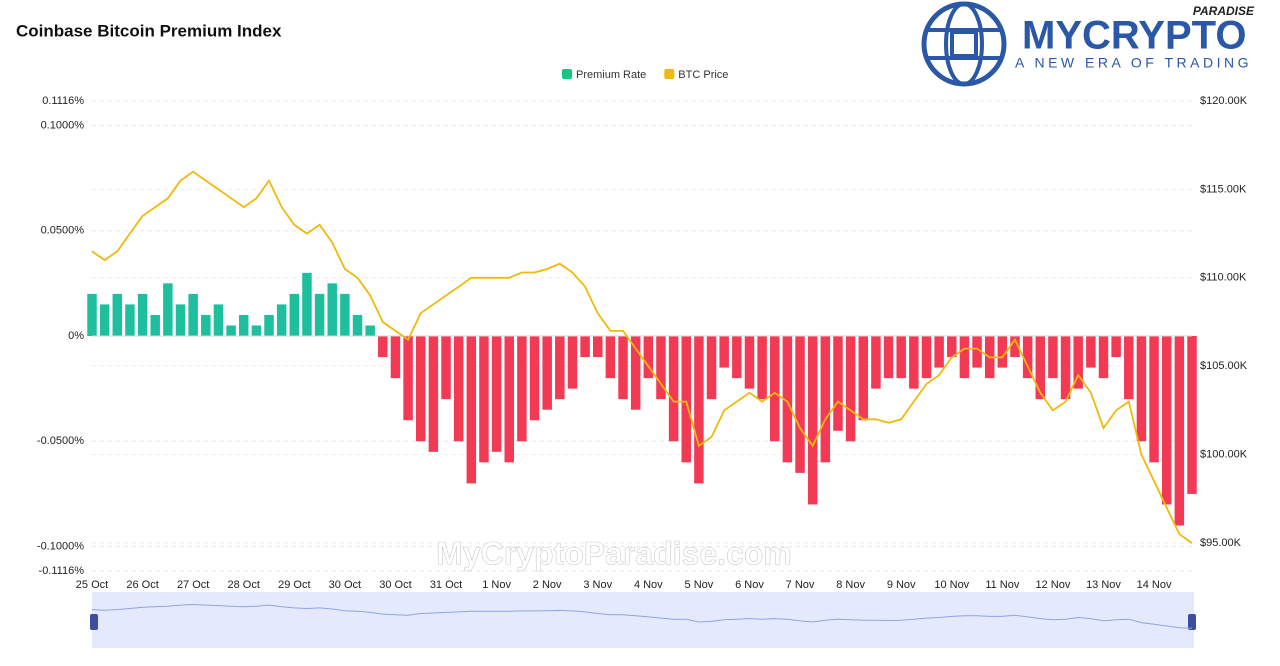 This screenshot has width=1280, height=666. Describe the element at coordinates (63, 231) in the screenshot. I see `y-tick-label: 0.0500%` at that location.